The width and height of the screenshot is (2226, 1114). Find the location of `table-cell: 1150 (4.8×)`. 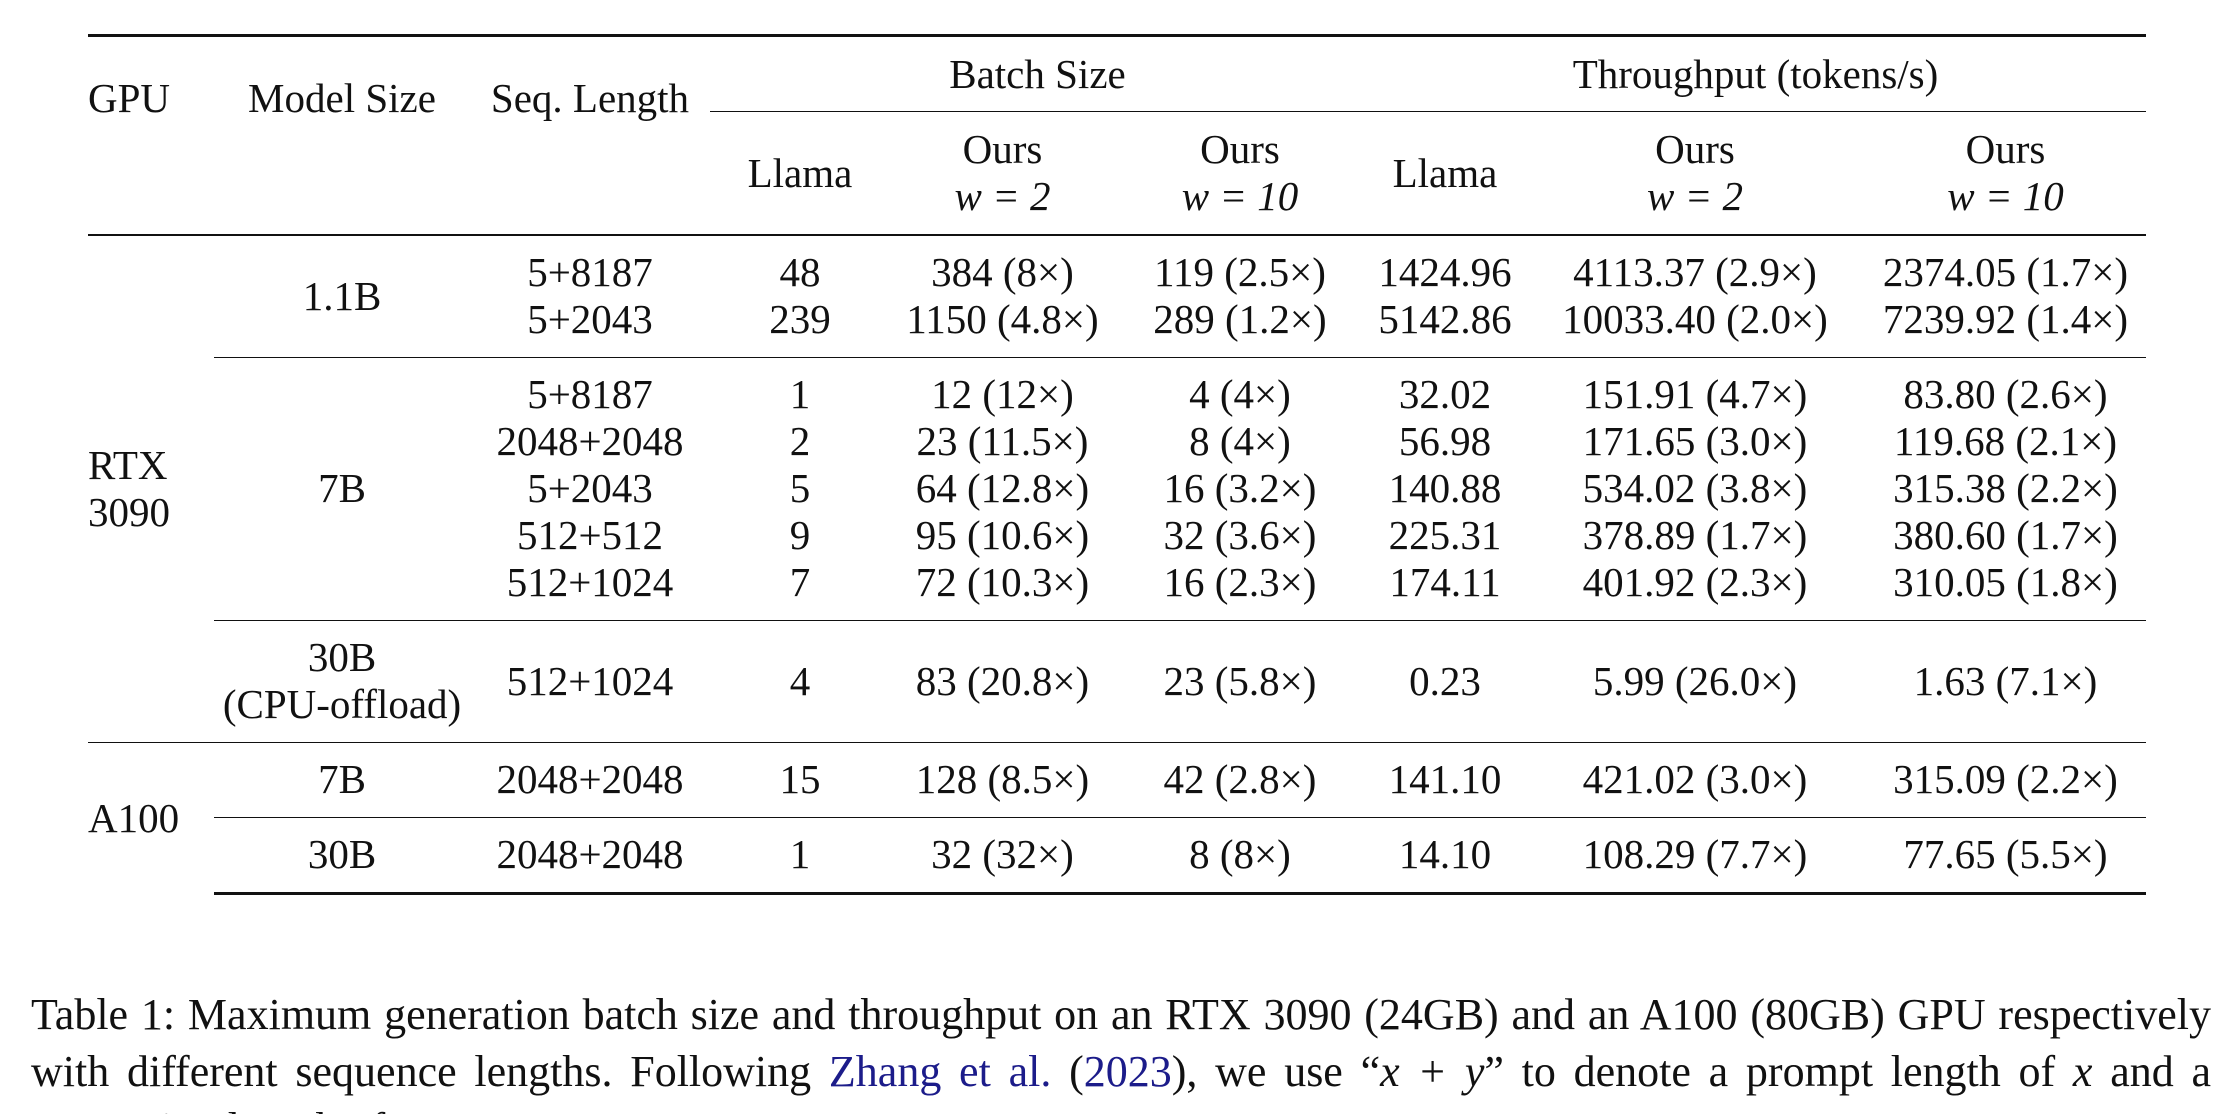

table-cell: 1150 (4.8×) is located at coordinates (1002, 319).